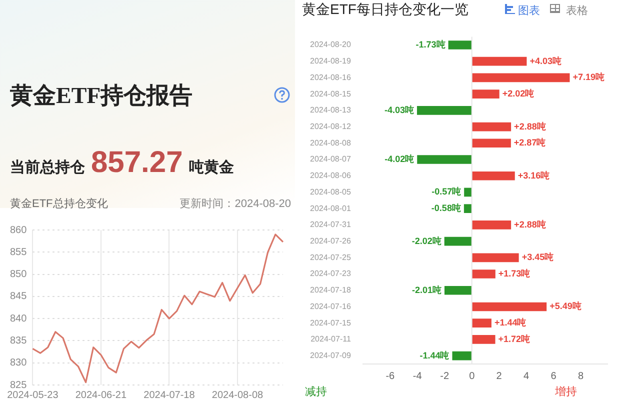 The width and height of the screenshot is (622, 405). Describe the element at coordinates (170, 395) in the screenshot. I see `x-tick-label: 2024-07-18` at that location.